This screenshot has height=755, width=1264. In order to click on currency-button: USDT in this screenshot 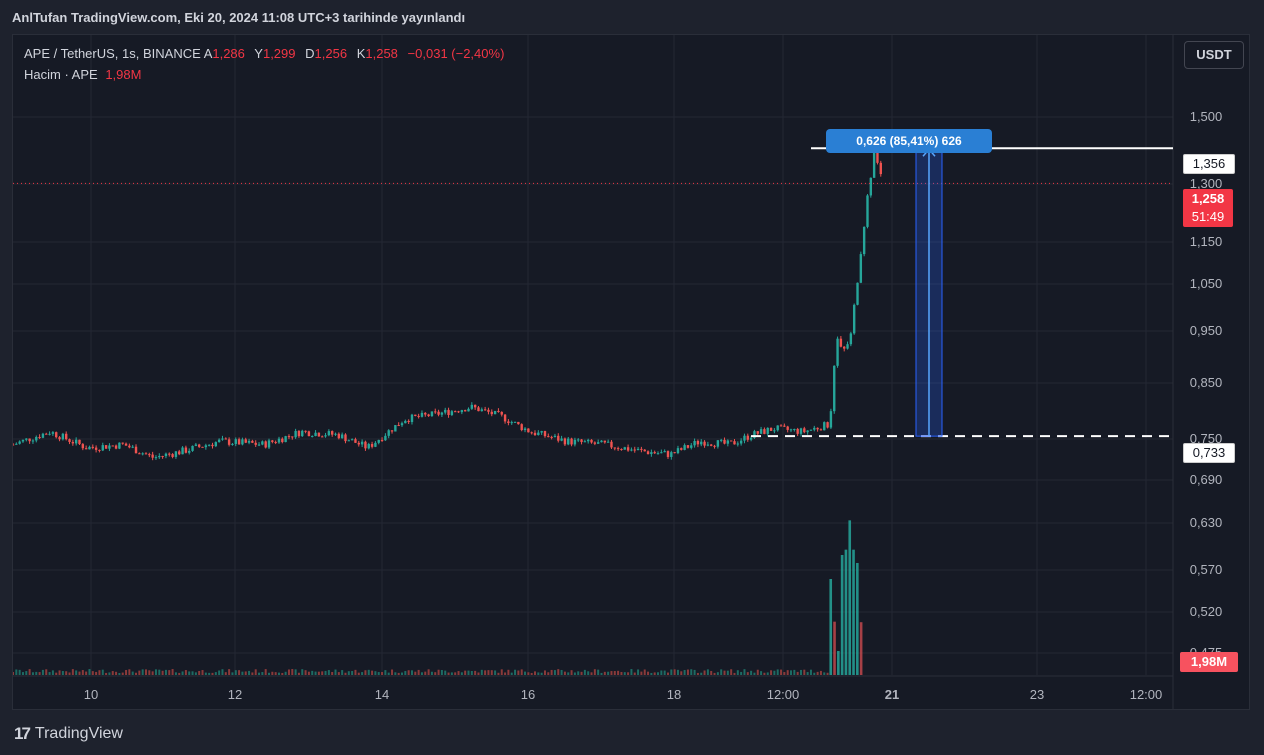, I will do `click(1214, 55)`.